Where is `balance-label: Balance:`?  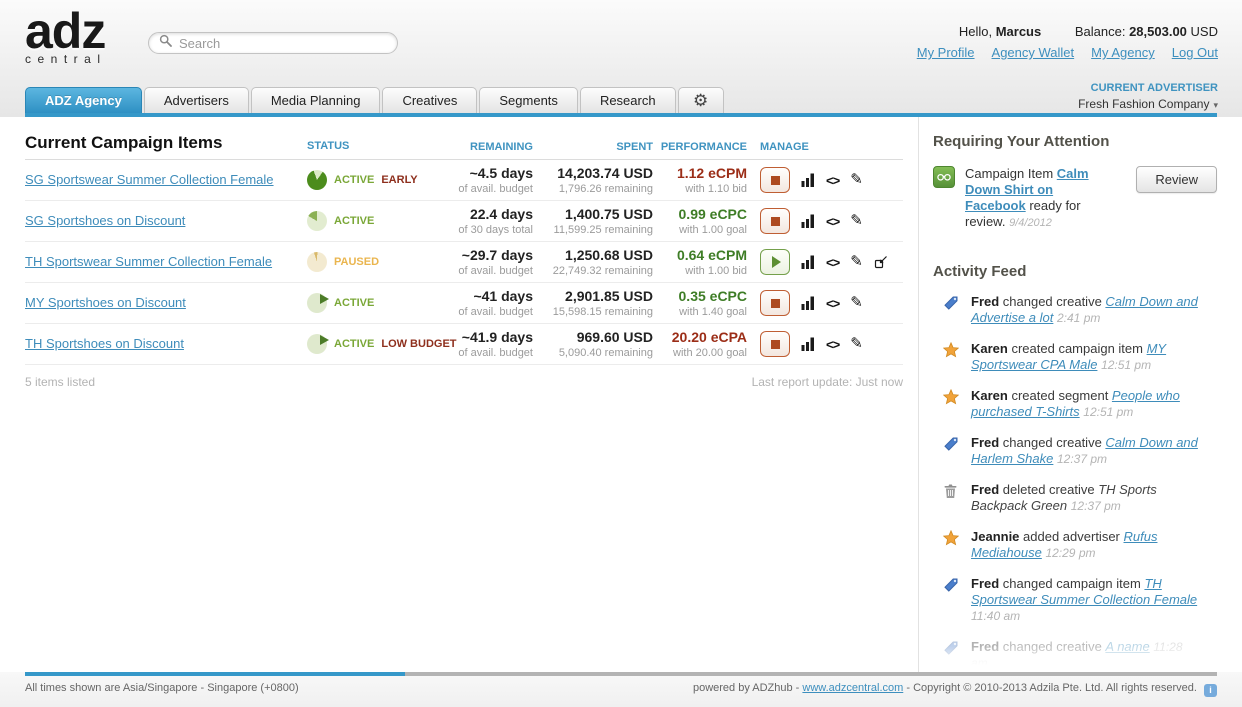 balance-label: Balance: is located at coordinates (1100, 31).